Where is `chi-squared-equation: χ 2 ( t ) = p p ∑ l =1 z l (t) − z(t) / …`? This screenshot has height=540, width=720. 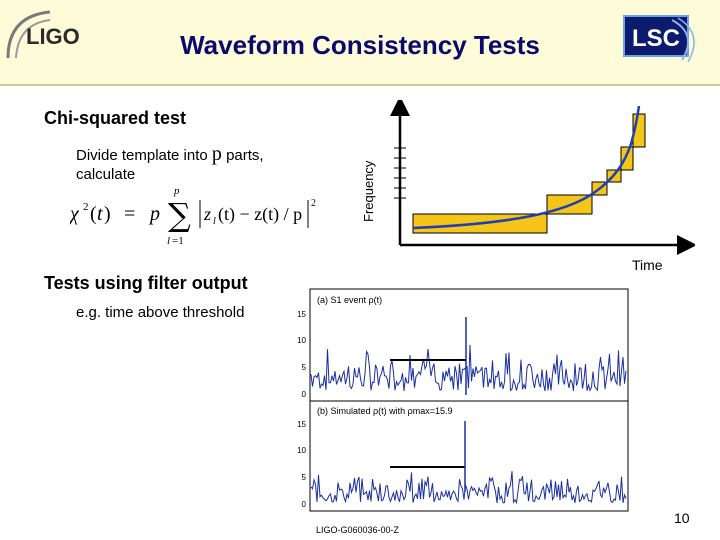 chi-squared-equation: χ 2 ( t ) = p p ∑ l =1 z l (t) − z(t) / … is located at coordinates (193, 216).